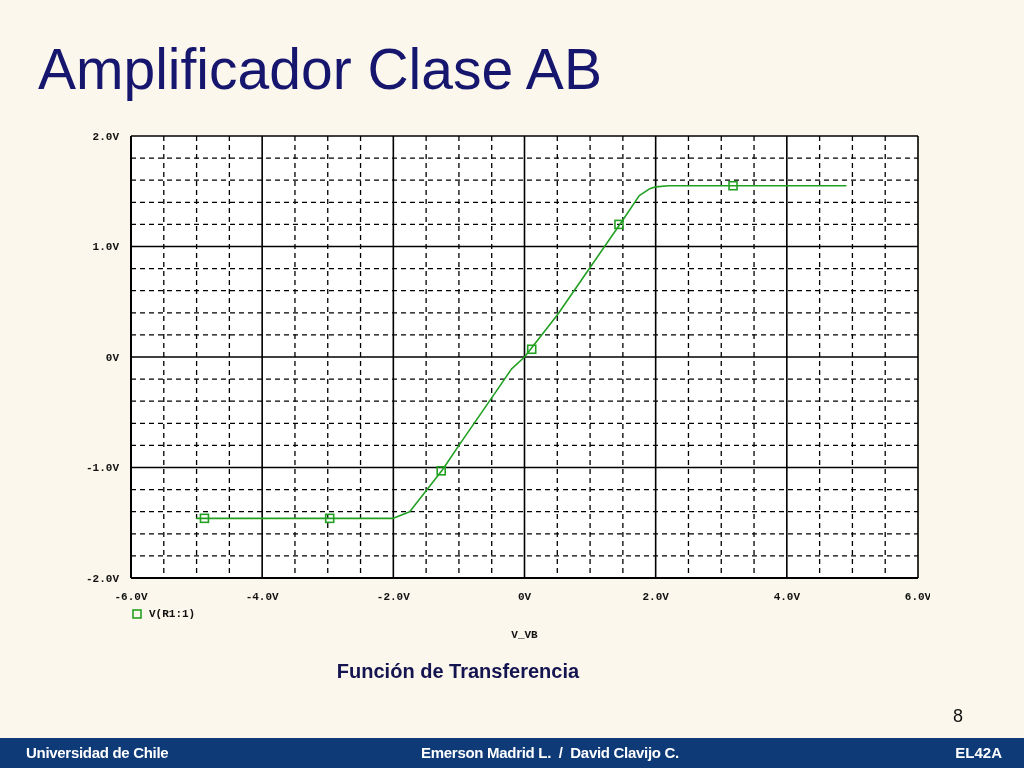 The height and width of the screenshot is (768, 1024). Describe the element at coordinates (656, 596) in the screenshot. I see `x-tick-label: 2.0V` at that location.